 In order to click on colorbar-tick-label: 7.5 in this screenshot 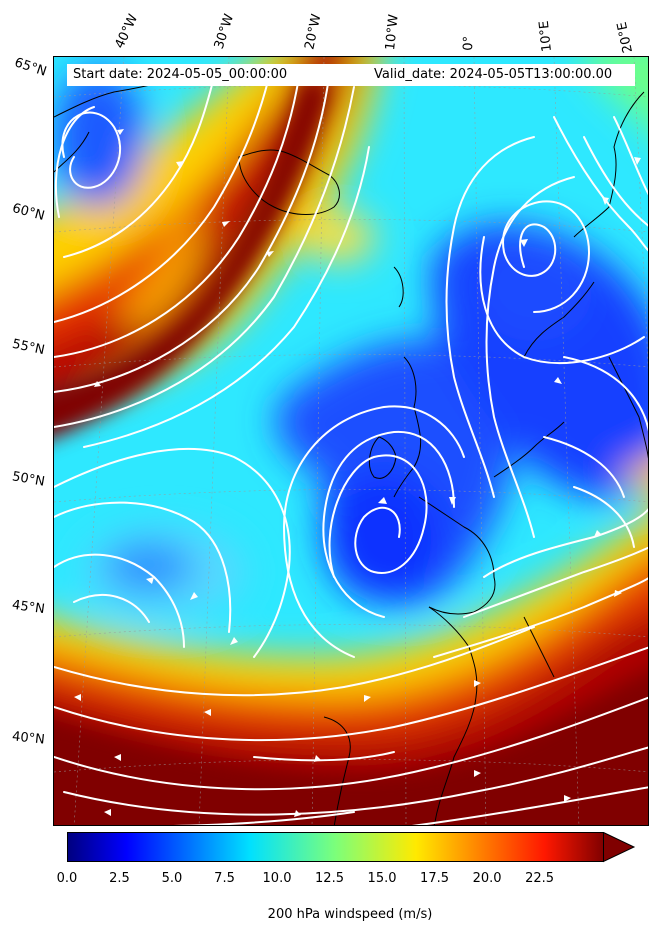, I will do `click(224, 878)`.